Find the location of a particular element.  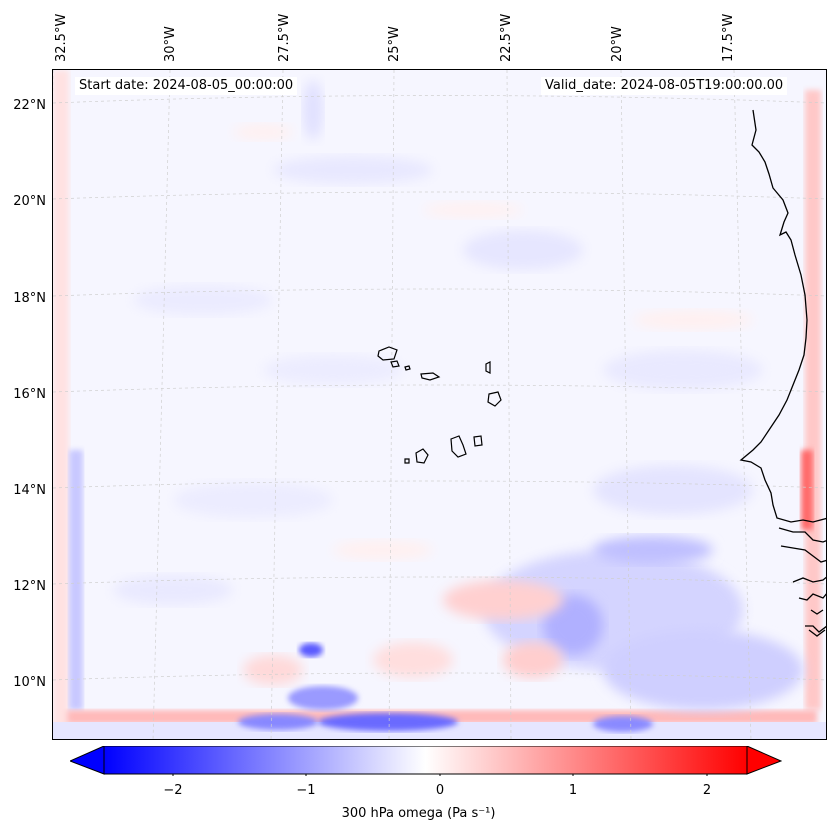

lat-label-16n: 16°N is located at coordinates (29, 394).